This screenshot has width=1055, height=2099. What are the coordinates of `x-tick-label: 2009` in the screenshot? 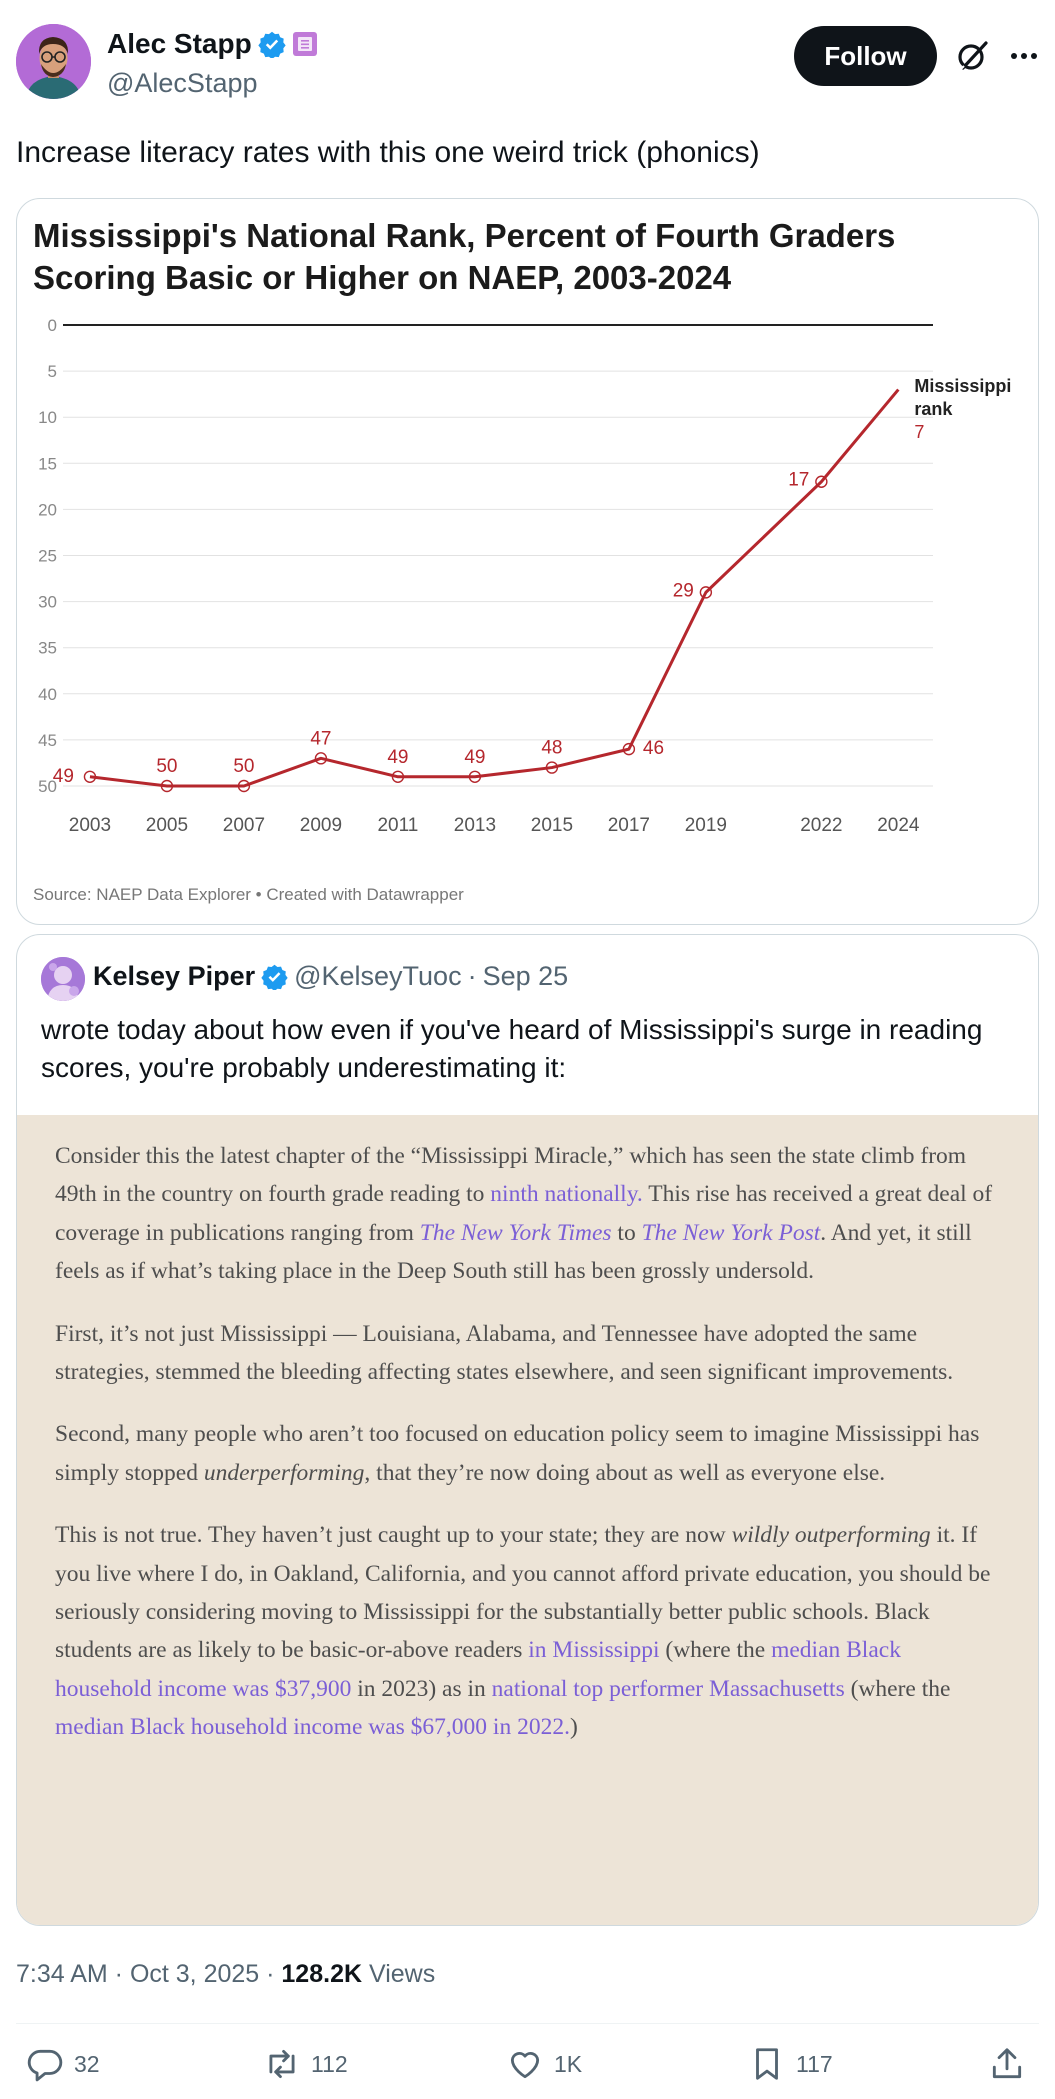 It's located at (321, 825).